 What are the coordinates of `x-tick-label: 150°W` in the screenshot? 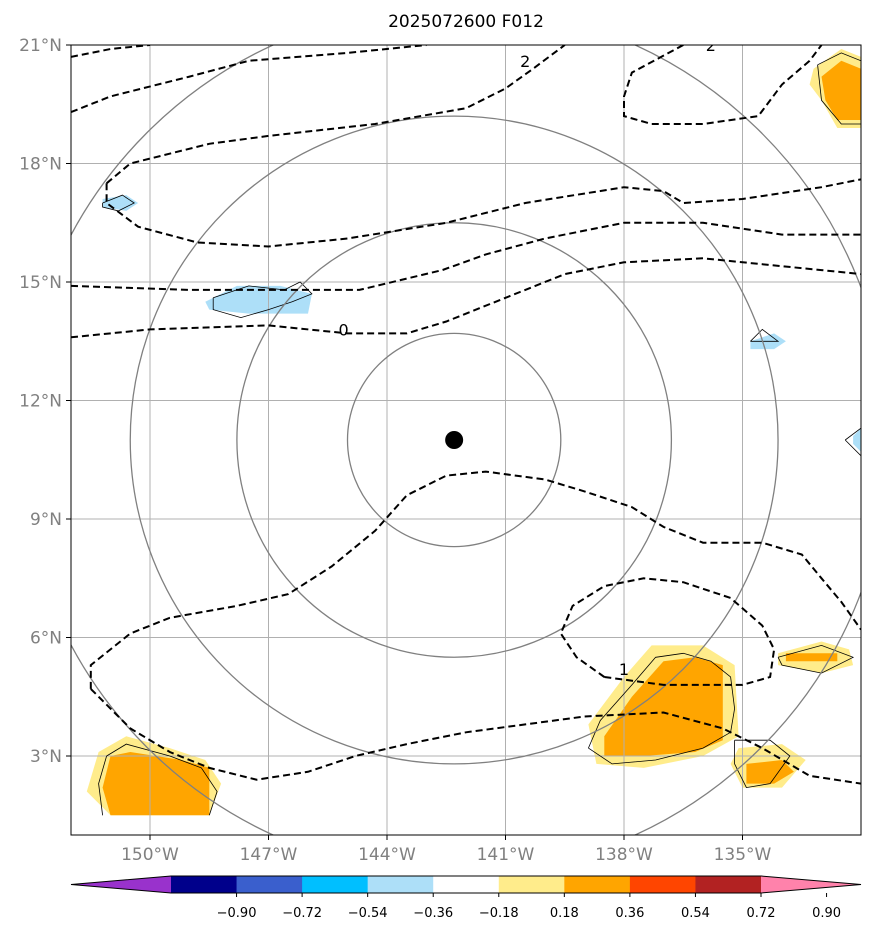 It's located at (150, 855).